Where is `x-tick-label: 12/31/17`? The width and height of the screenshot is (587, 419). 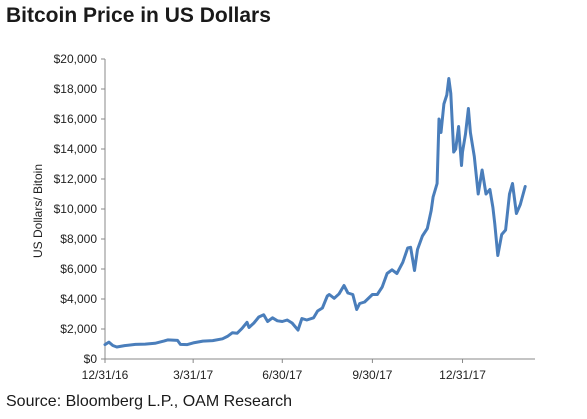
x-tick-label: 12/31/17 is located at coordinates (462, 375).